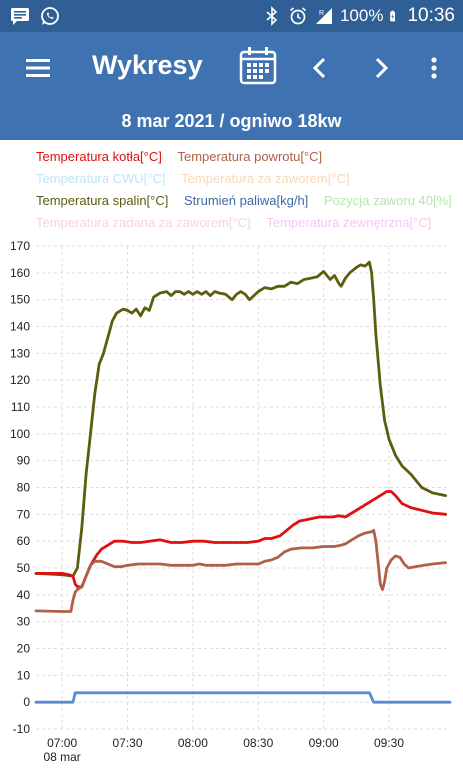 This screenshot has width=463, height=768. Describe the element at coordinates (61, 757) in the screenshot. I see `x-tick-sublabel: 08 mar` at that location.